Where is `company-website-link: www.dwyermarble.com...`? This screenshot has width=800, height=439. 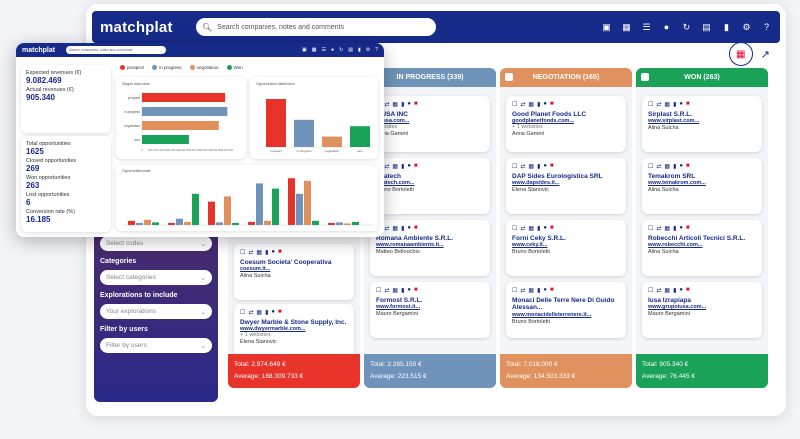
company-website-link: www.dwyermarble.com... is located at coordinates (273, 329).